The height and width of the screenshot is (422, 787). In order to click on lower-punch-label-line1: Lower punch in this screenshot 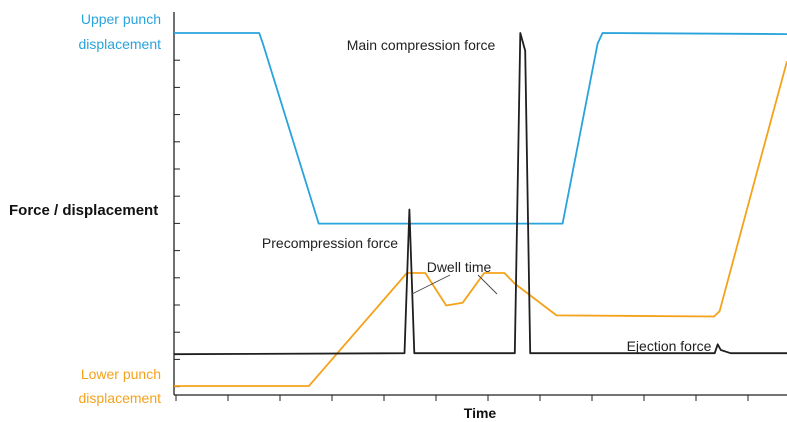, I will do `click(121, 374)`.